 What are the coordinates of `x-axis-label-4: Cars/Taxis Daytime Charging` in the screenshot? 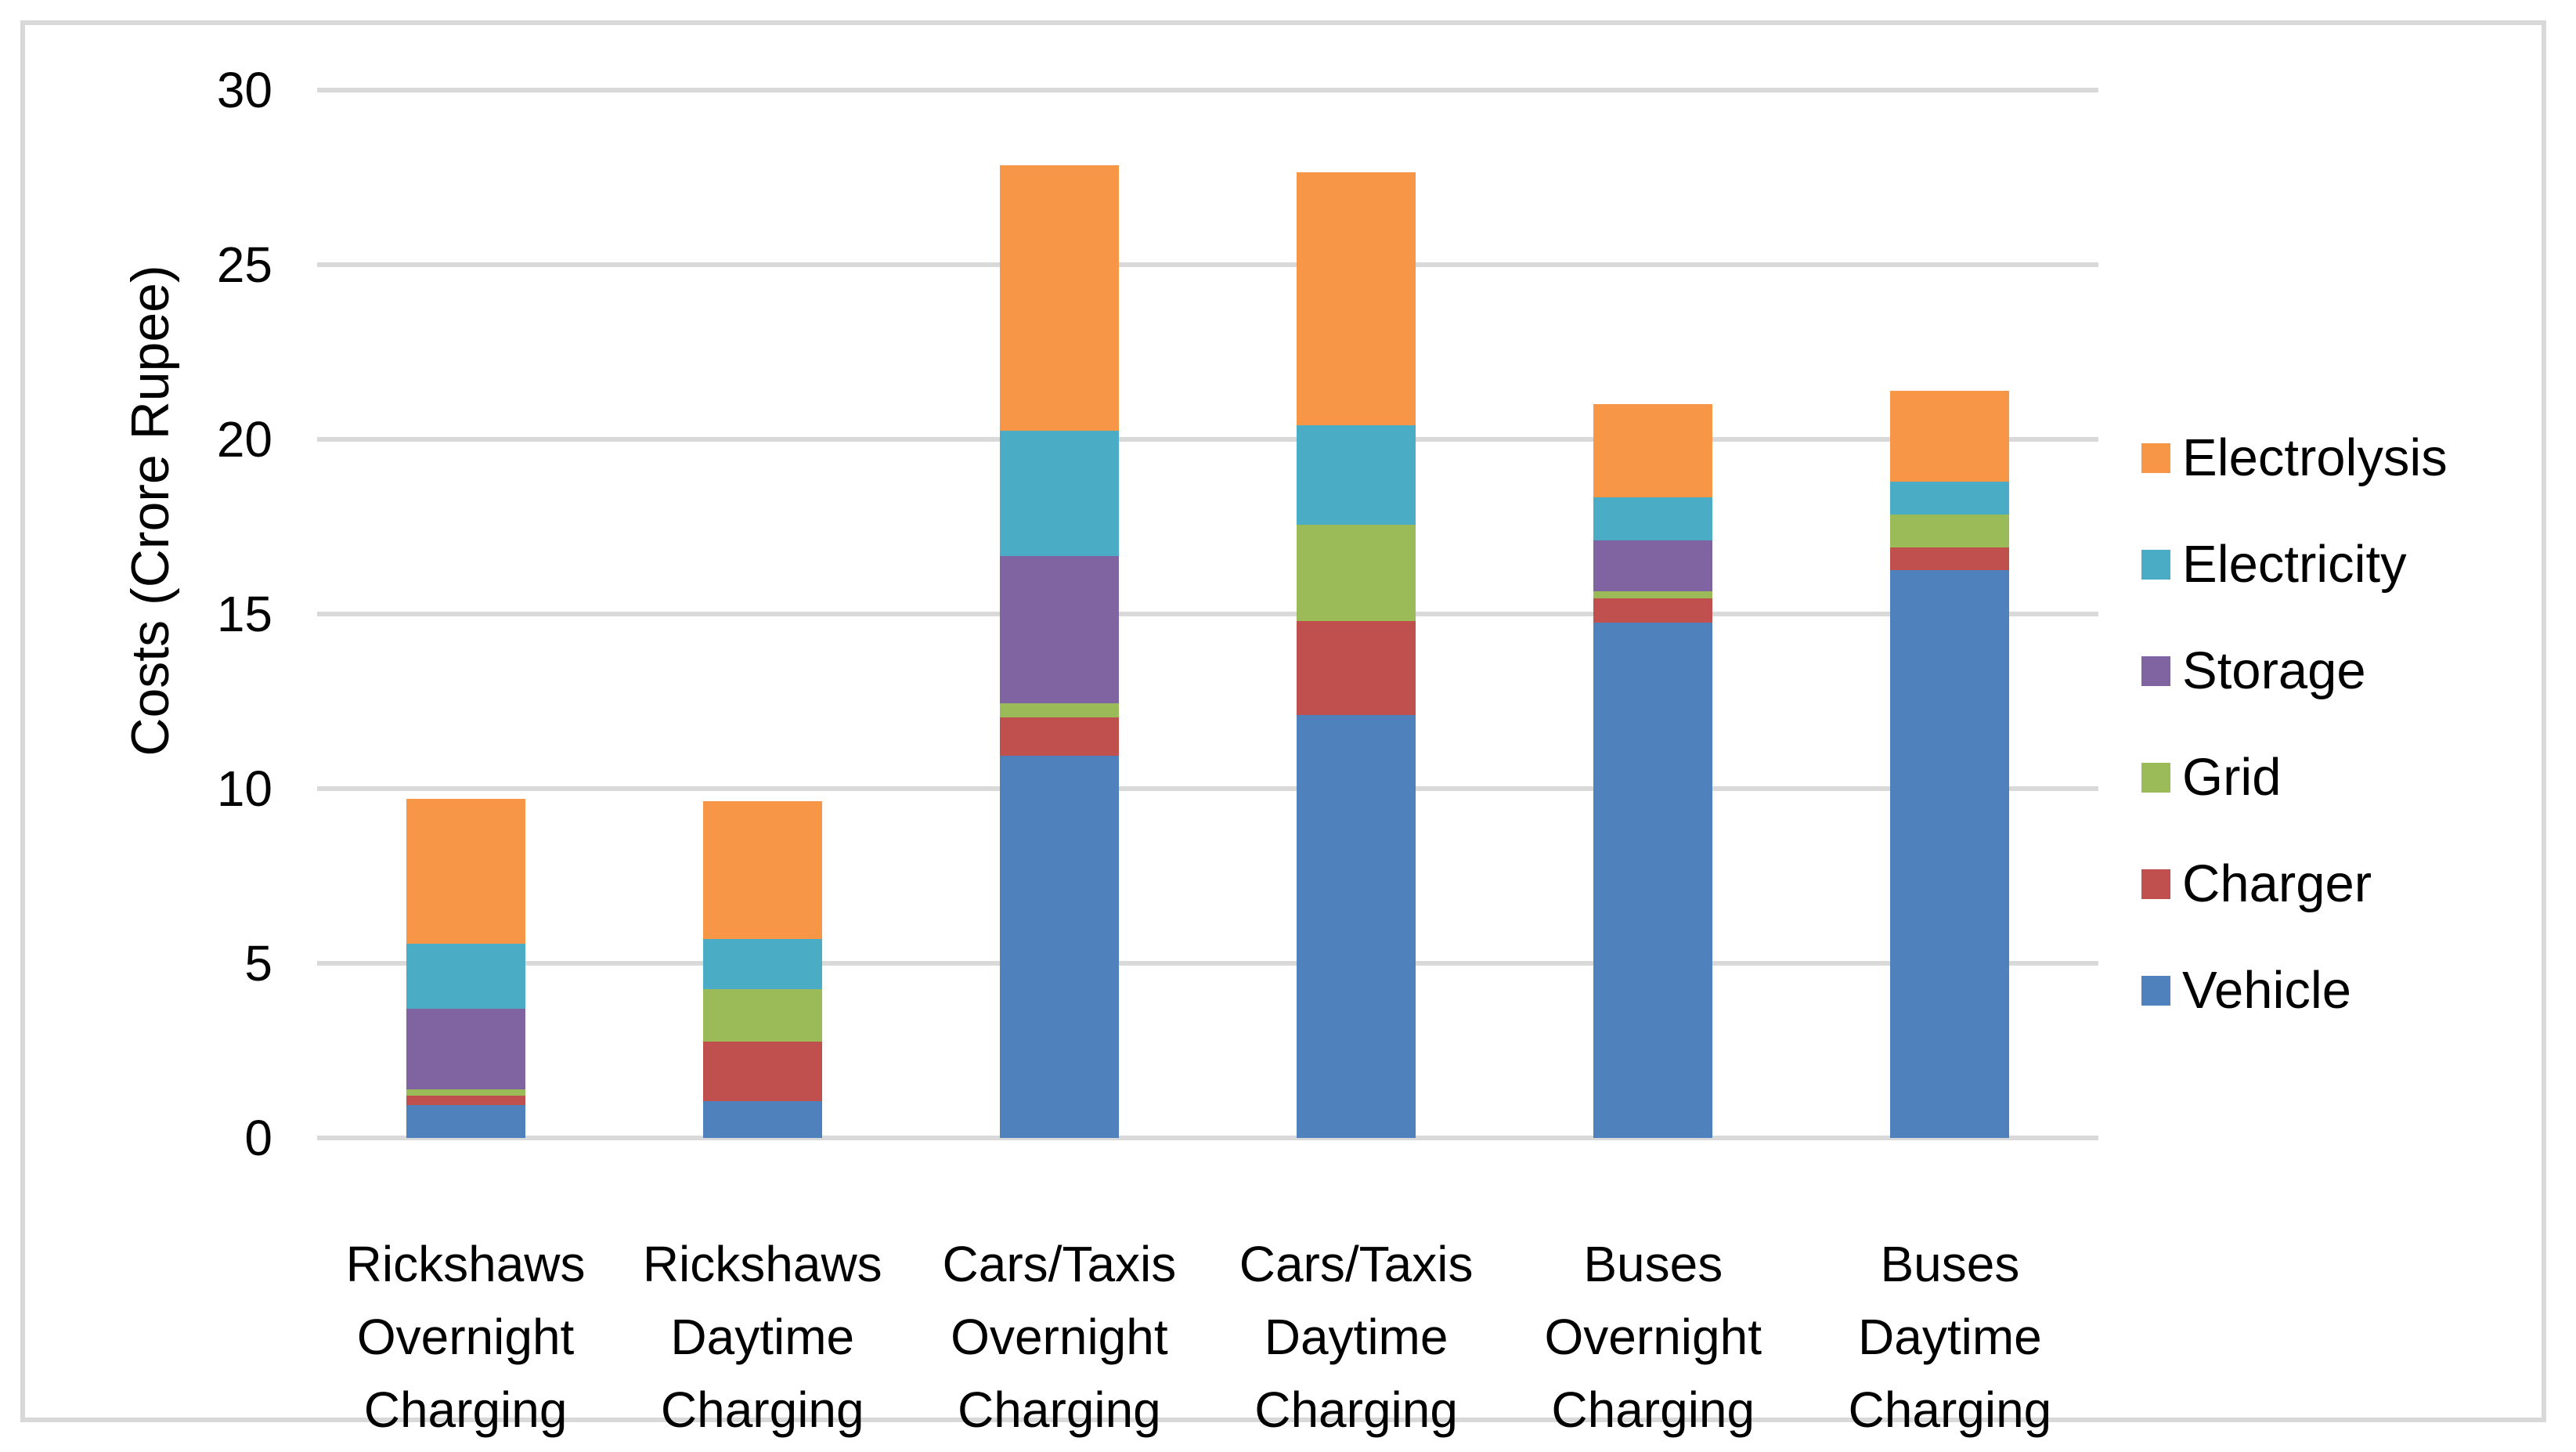 It's located at (1356, 1337).